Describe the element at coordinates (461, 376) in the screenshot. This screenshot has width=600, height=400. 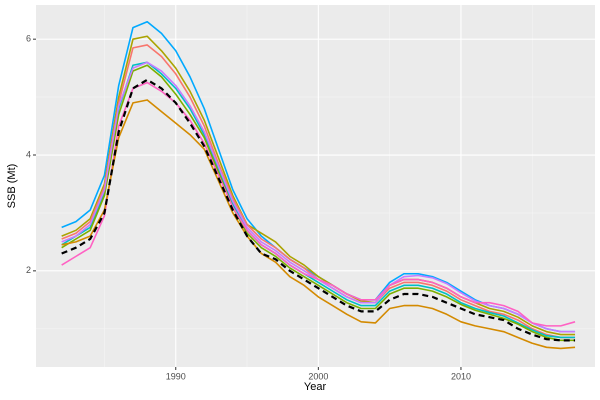
I see `x-tick-label: 2010` at that location.